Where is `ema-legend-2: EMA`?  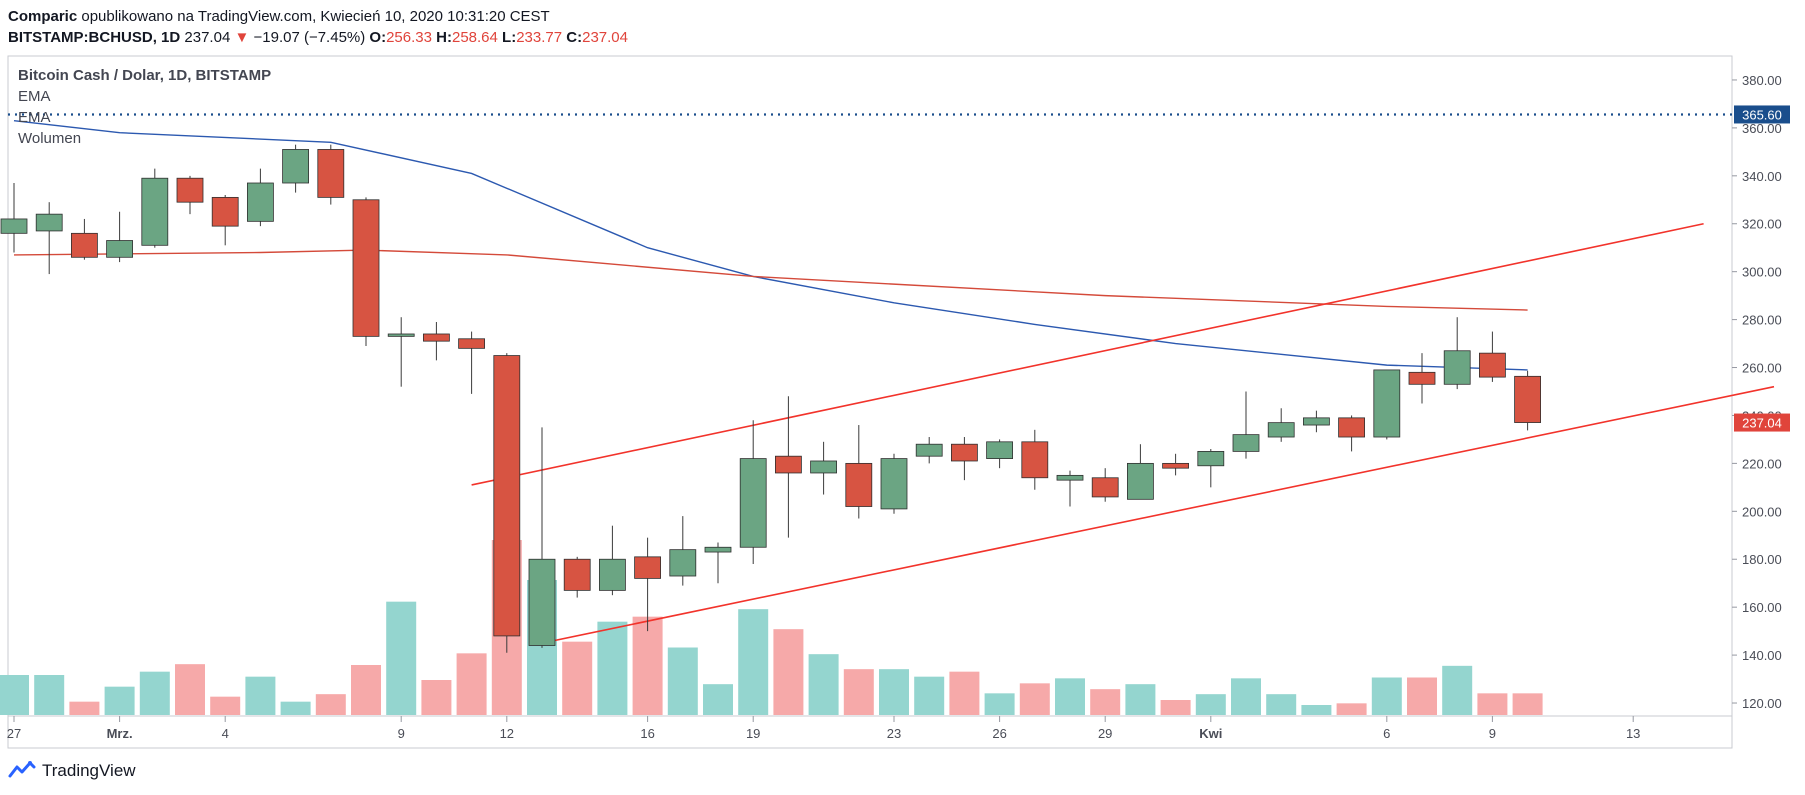 ema-legend-2: EMA is located at coordinates (34, 117).